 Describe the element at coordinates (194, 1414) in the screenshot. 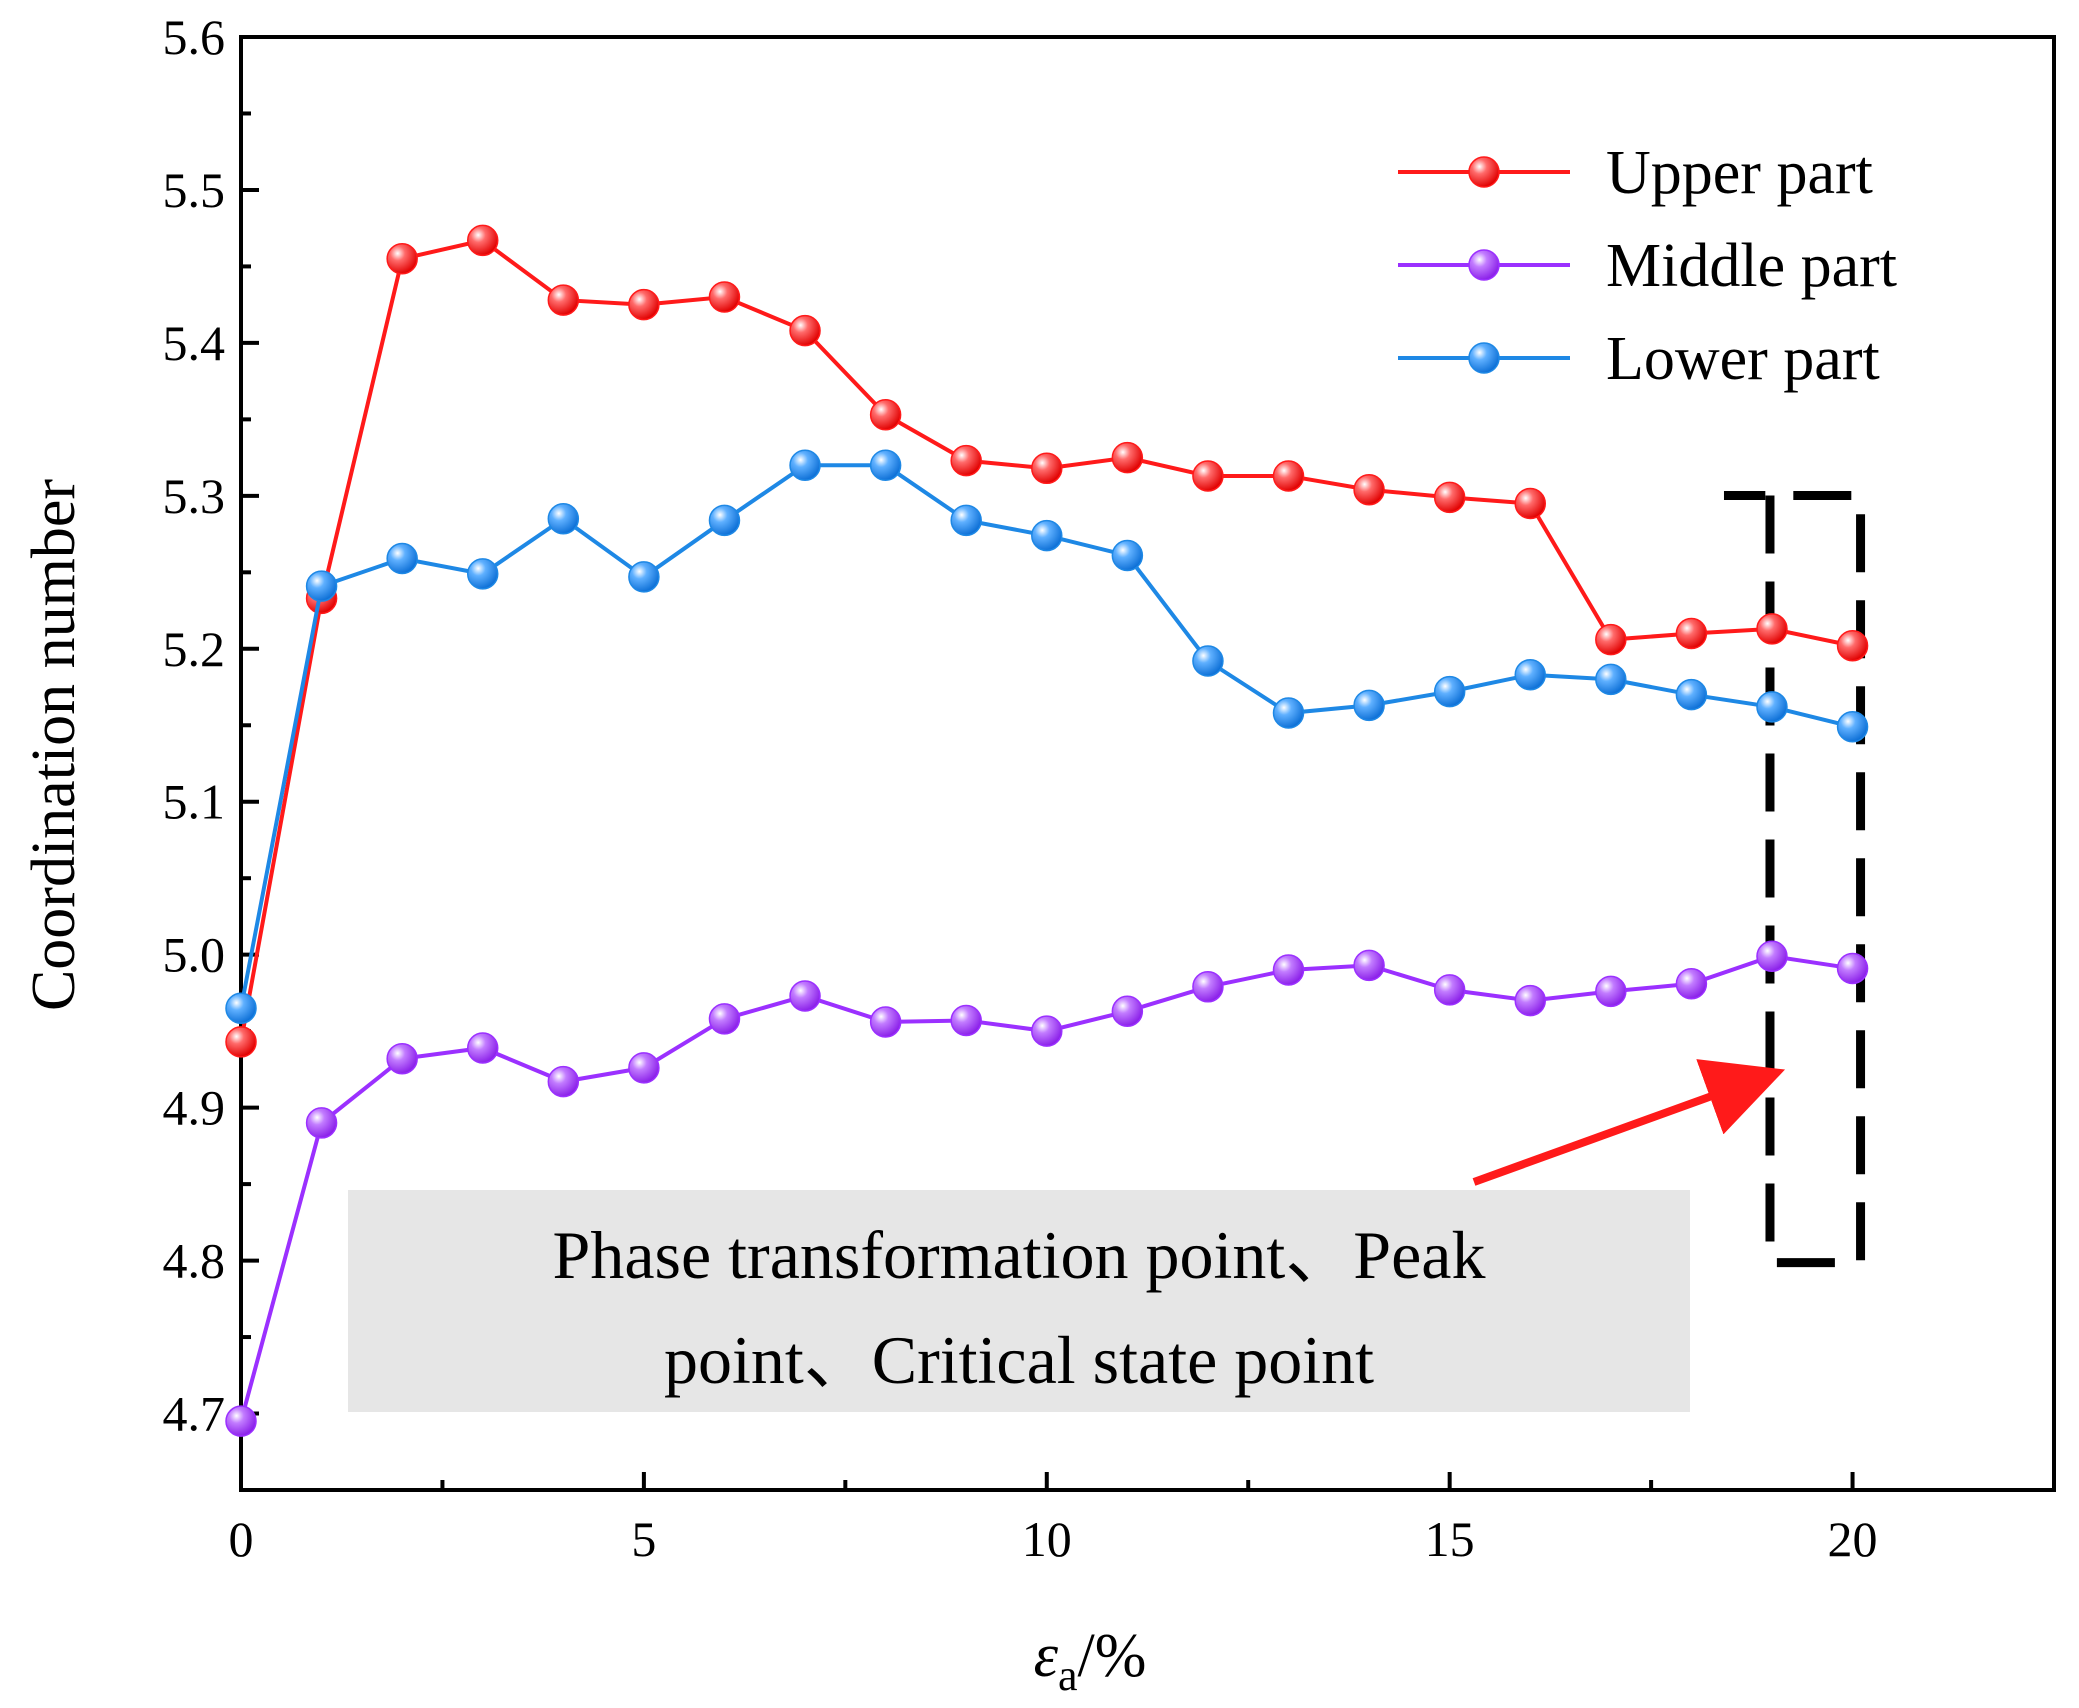

I see `y-tick-label: 4.7` at that location.